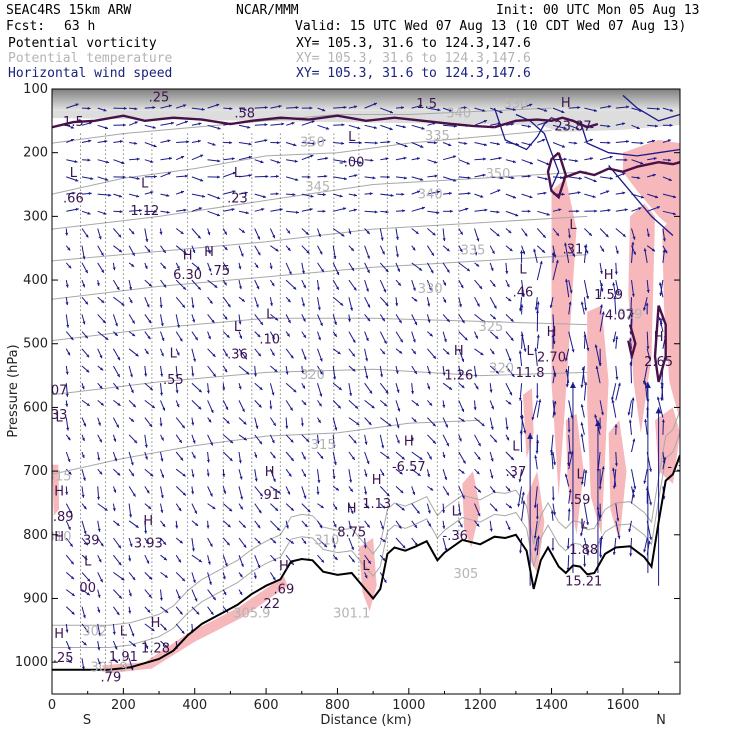 This screenshot has width=740, height=740. I want to click on theta-label: 350, so click(312, 142).